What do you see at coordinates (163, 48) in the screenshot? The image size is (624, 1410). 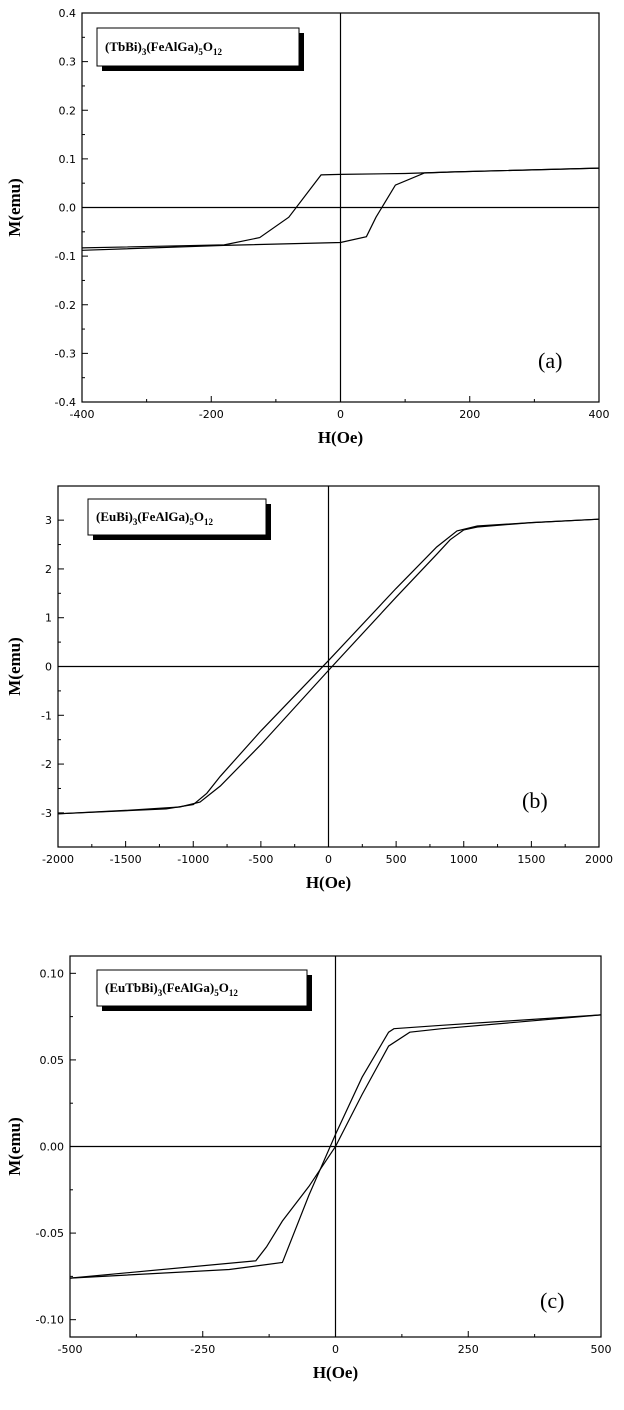 I see `chart-a-legend-label: (TbBi)3(FeAlGa)5O12` at bounding box center [163, 48].